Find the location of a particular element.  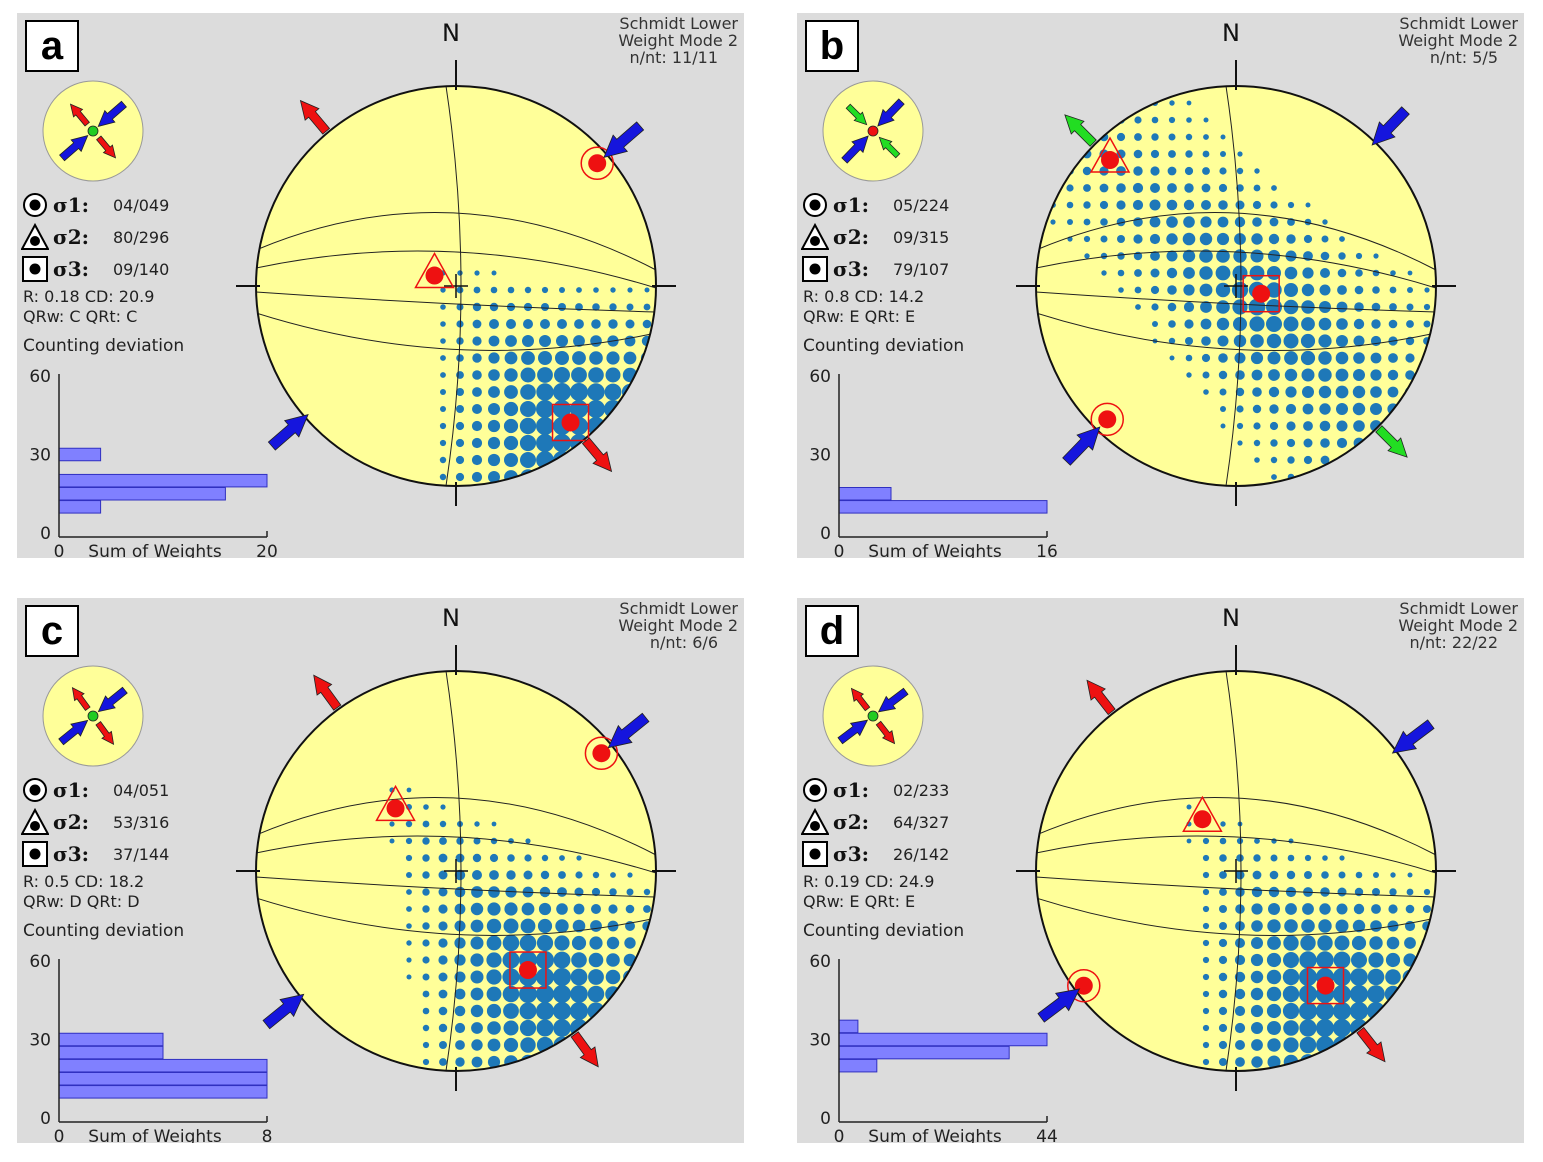

counting-deviation-histogram: 60 30 00 Sum of Weights 8 is located at coordinates (151, 1047).